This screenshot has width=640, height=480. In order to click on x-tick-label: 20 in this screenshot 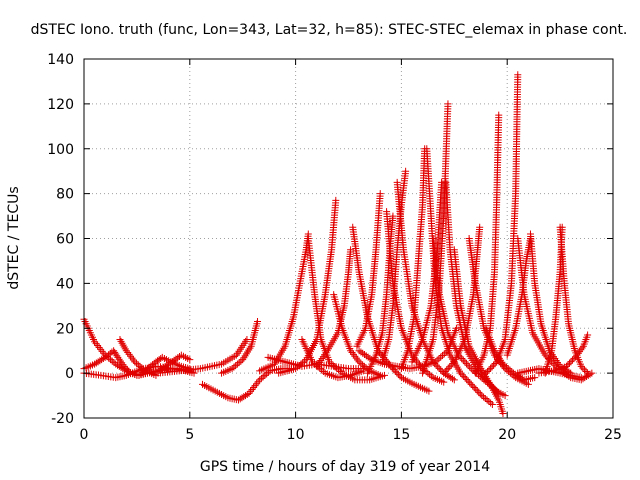, I will do `click(507, 435)`.